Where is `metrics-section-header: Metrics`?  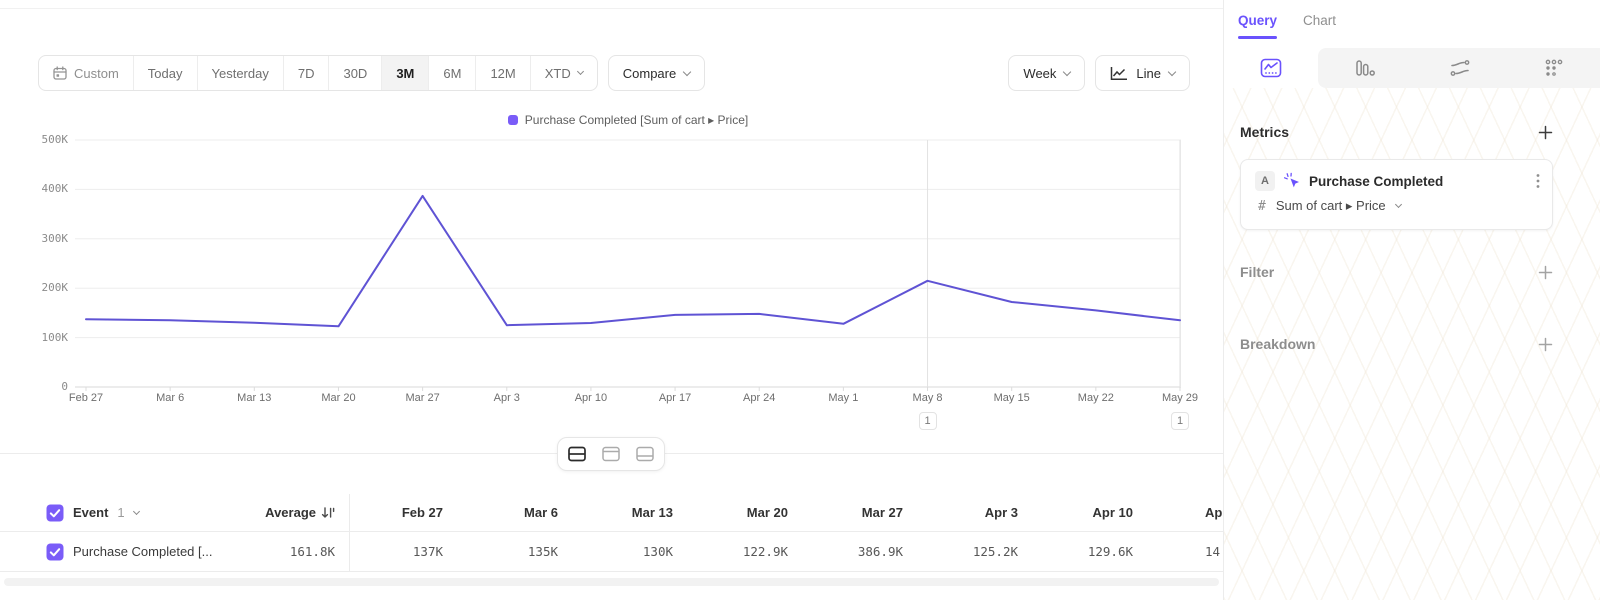 metrics-section-header: Metrics is located at coordinates (1396, 132).